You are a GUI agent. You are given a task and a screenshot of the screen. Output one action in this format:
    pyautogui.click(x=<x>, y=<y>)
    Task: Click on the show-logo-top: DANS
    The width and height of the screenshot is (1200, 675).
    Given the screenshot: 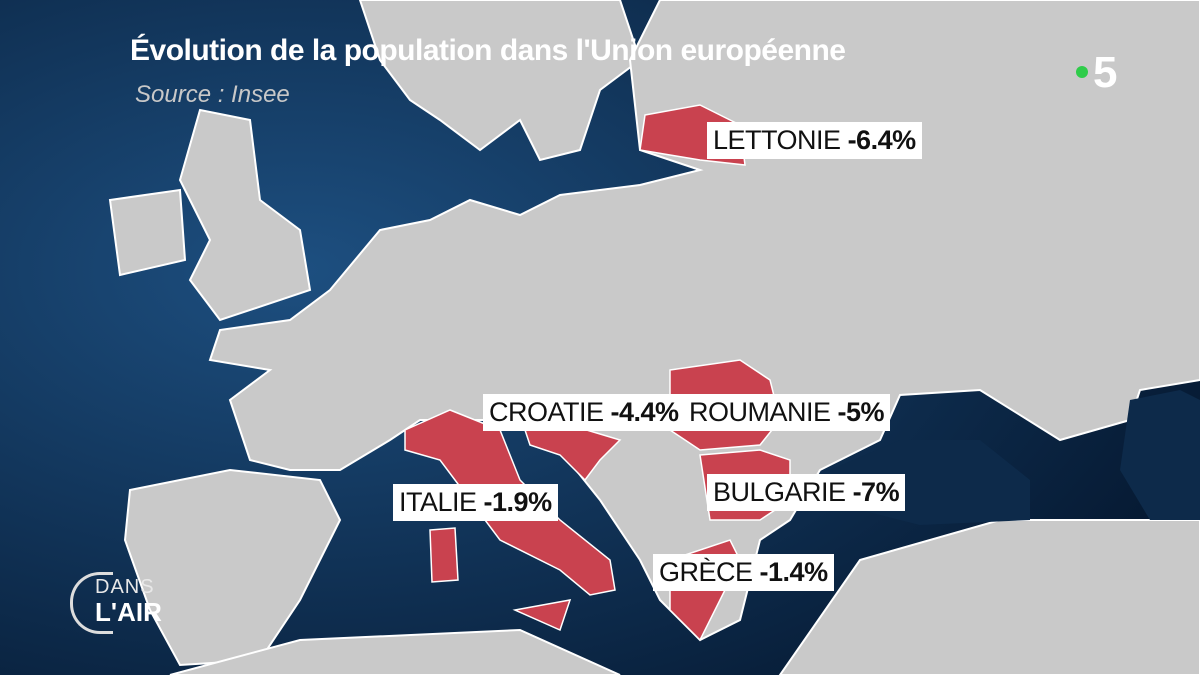 What is the action you would take?
    pyautogui.click(x=125, y=587)
    